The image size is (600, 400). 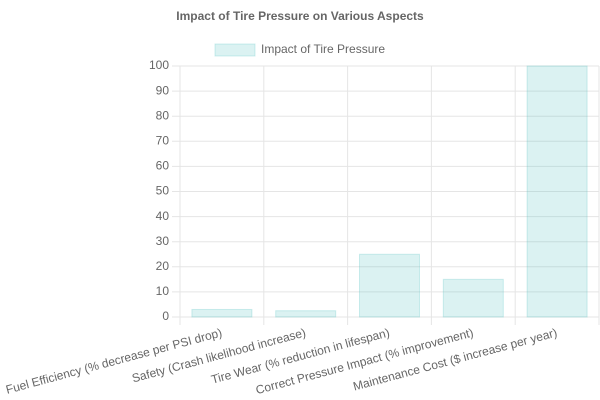 What do you see at coordinates (163, 266) in the screenshot?
I see `y-tick-label: 20` at bounding box center [163, 266].